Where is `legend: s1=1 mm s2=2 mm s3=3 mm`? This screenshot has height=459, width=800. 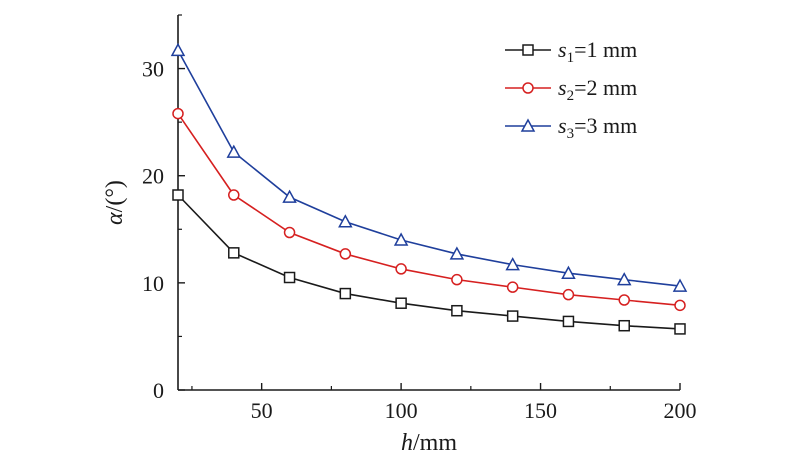
legend: s1=1 mm s2=2 mm s3=3 mm is located at coordinates (571, 89).